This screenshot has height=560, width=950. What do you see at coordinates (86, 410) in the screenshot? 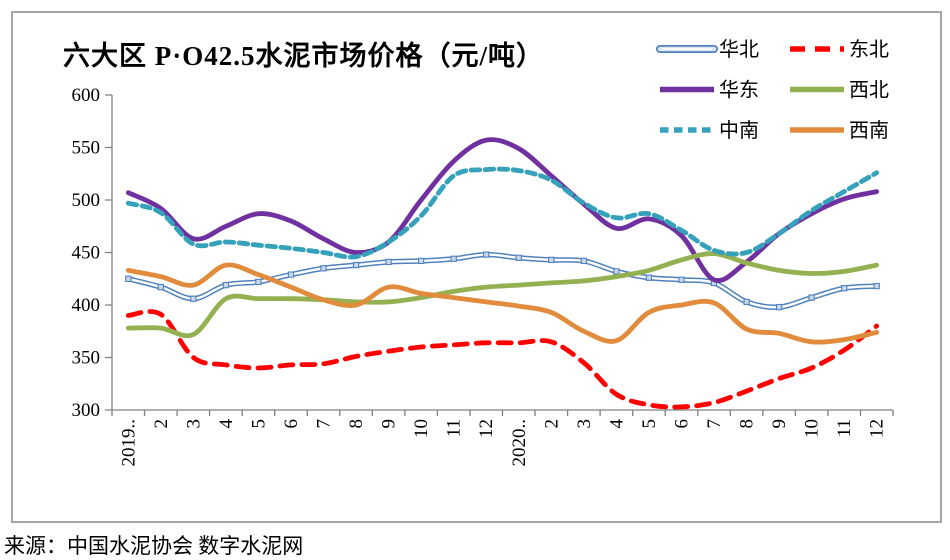
I see `y-tick-label: 300` at bounding box center [86, 410].